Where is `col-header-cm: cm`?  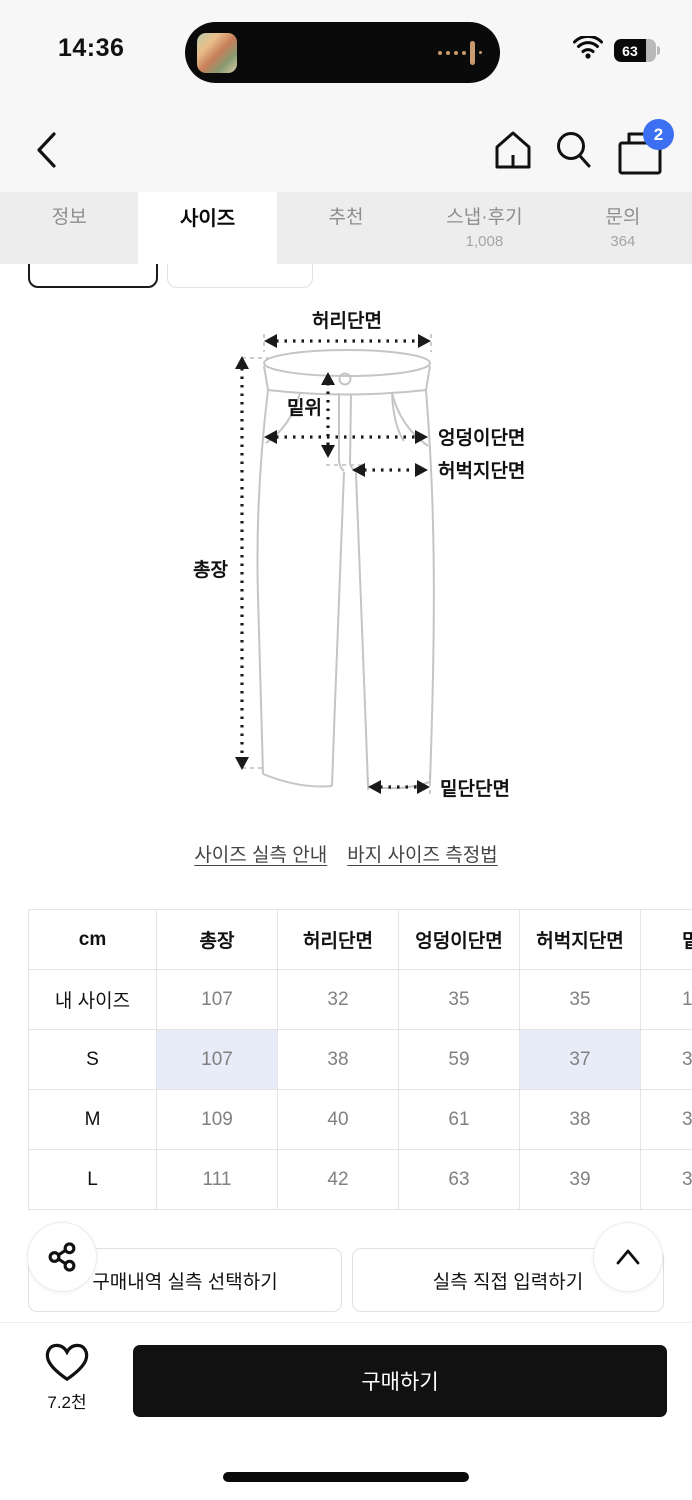 col-header-cm: cm is located at coordinates (92, 939).